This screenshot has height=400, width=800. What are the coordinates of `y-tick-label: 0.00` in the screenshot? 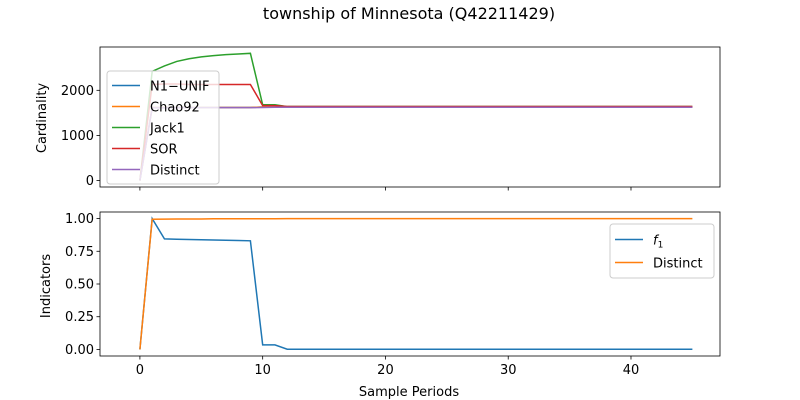 It's located at (79, 350).